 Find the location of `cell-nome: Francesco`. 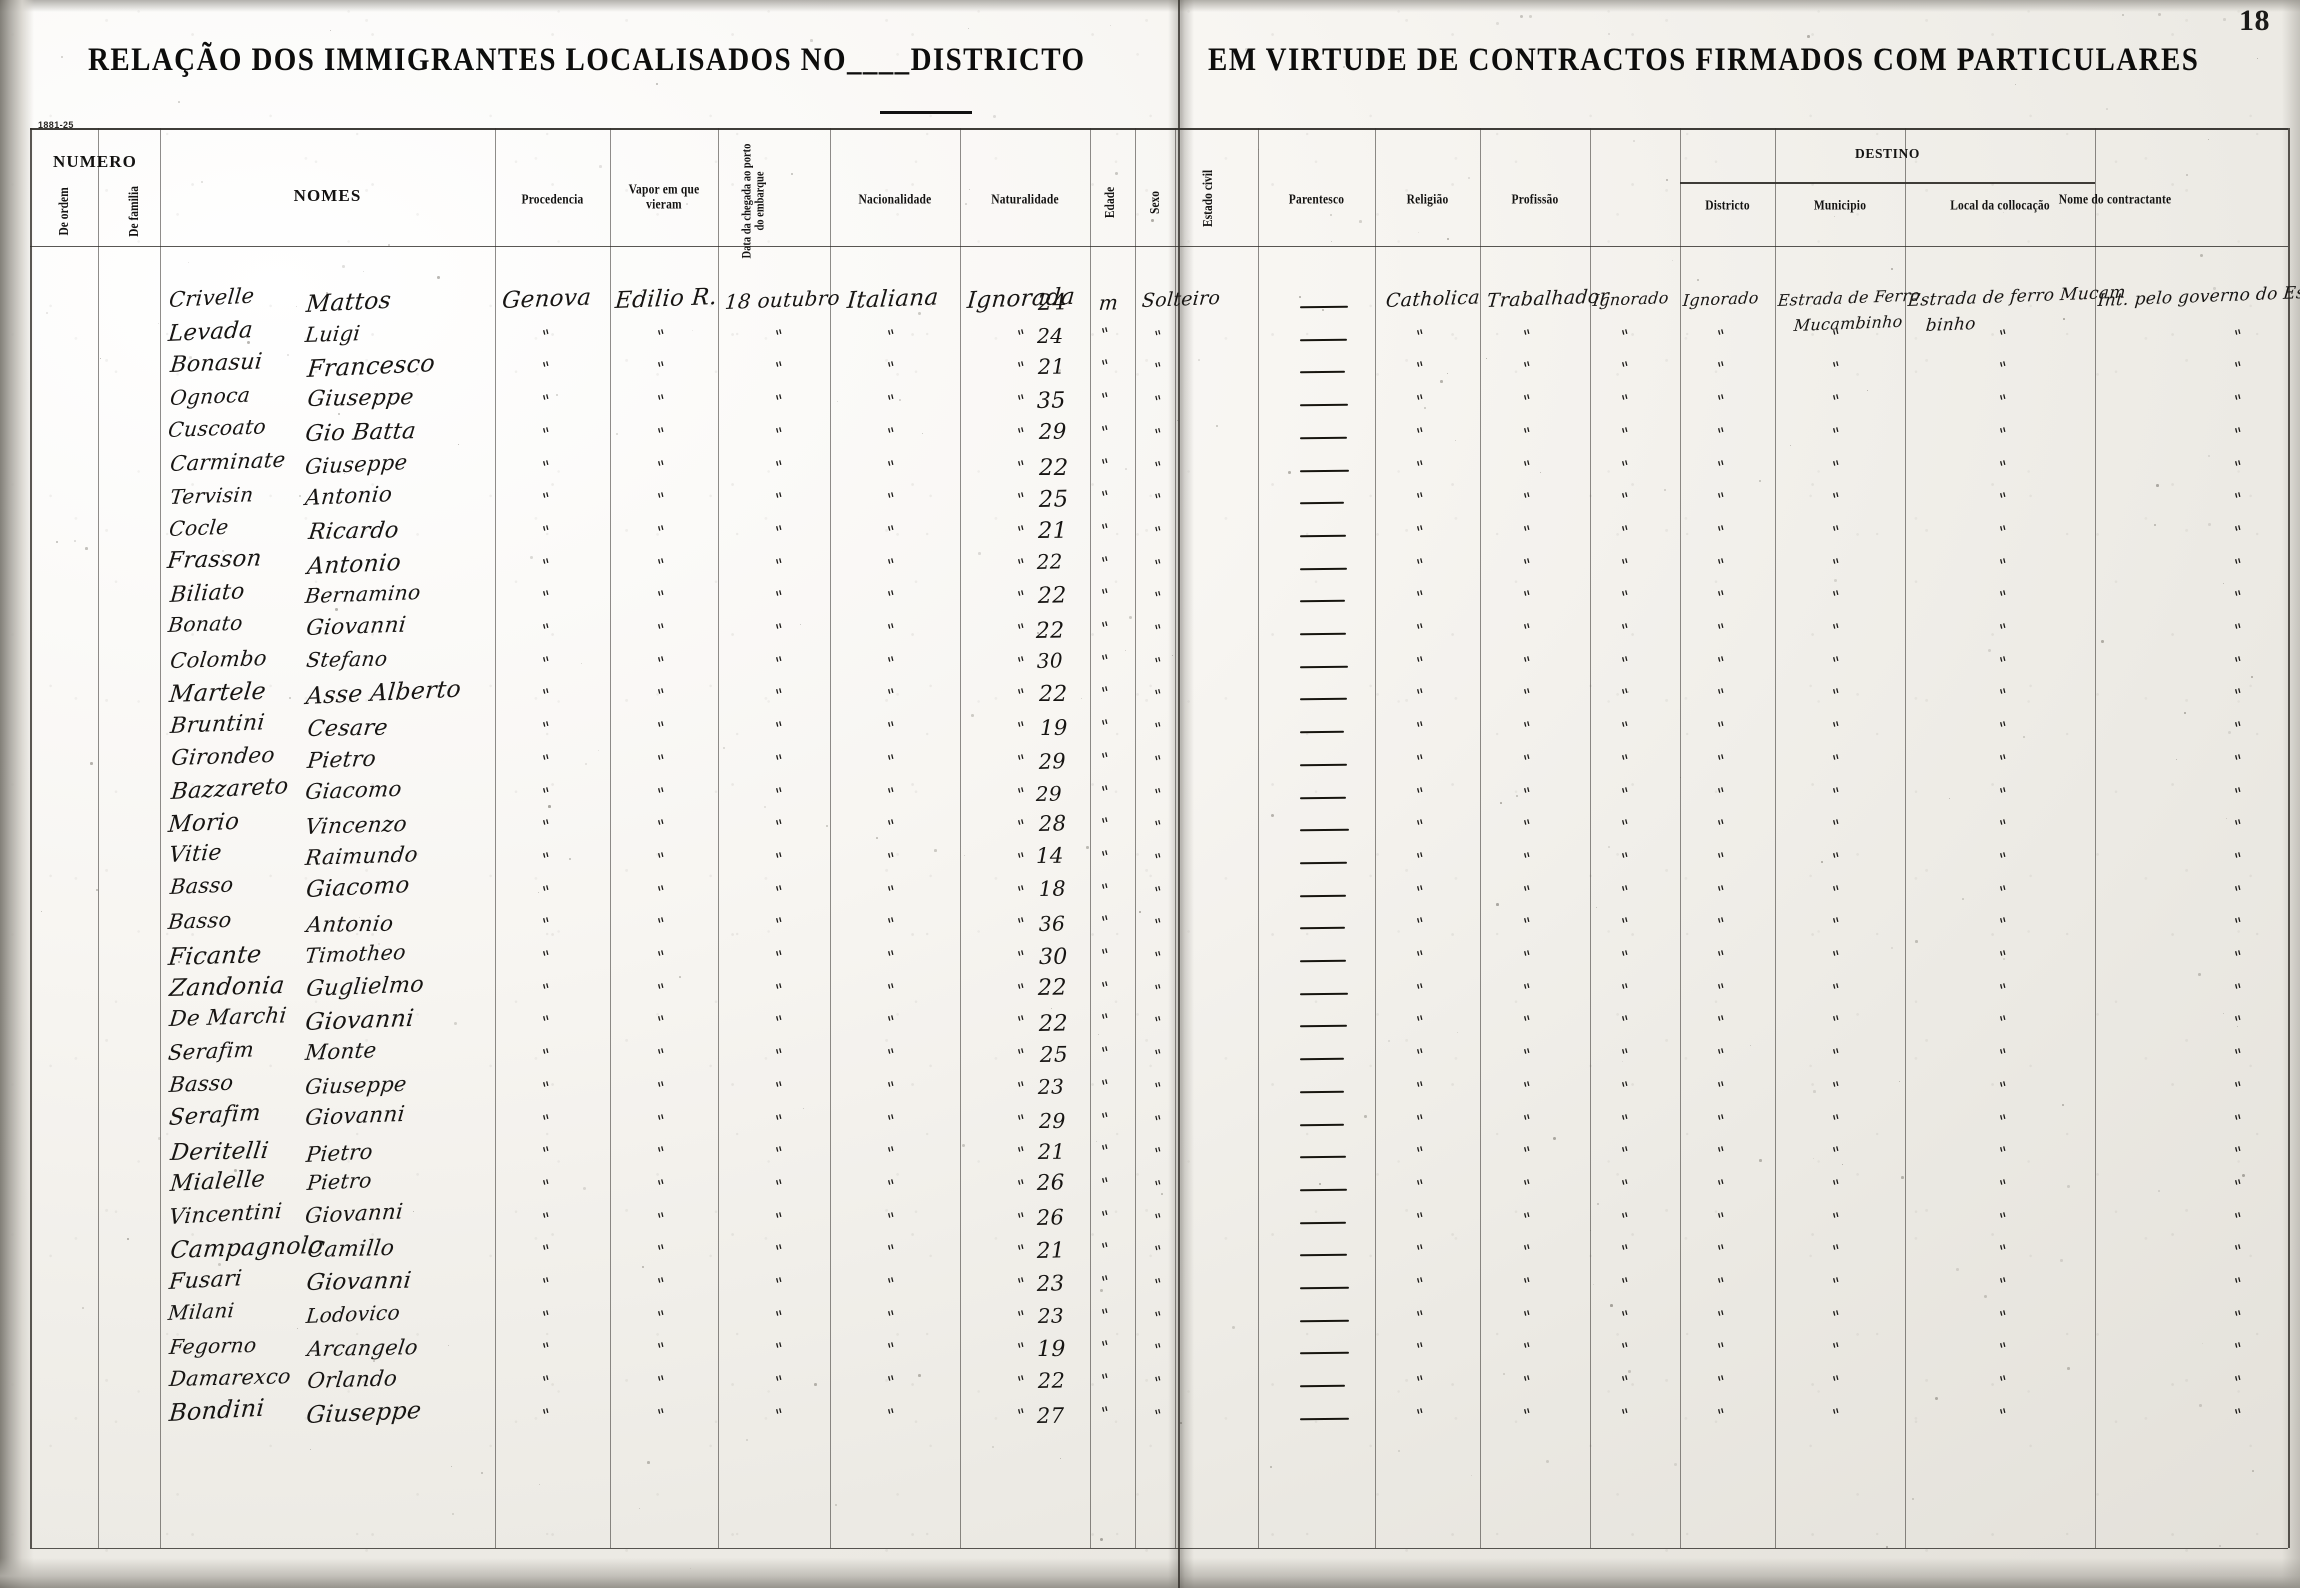

cell-nome: Francesco is located at coordinates (370, 365).